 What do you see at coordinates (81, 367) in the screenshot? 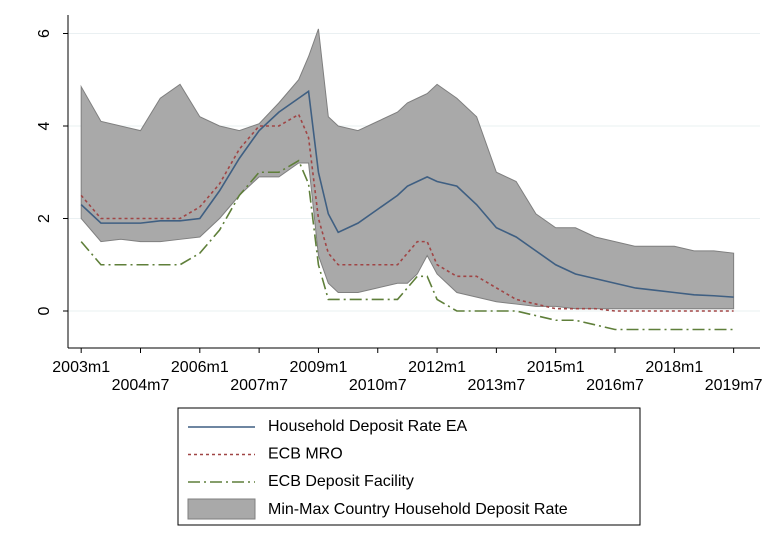
I see `x-tick-label: 2003m1` at bounding box center [81, 367].